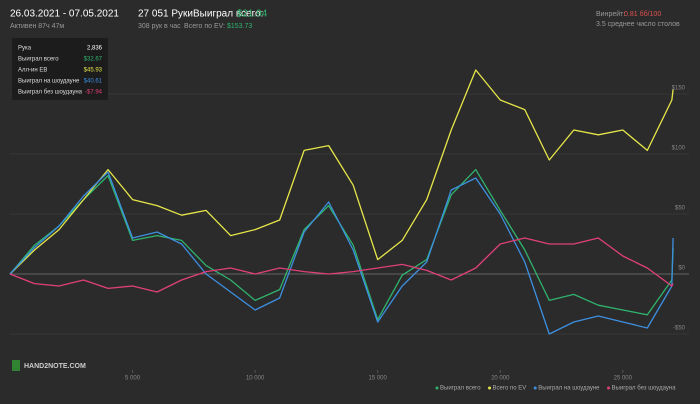  What do you see at coordinates (255, 379) in the screenshot?
I see `x-tick-label: 10 000` at bounding box center [255, 379].